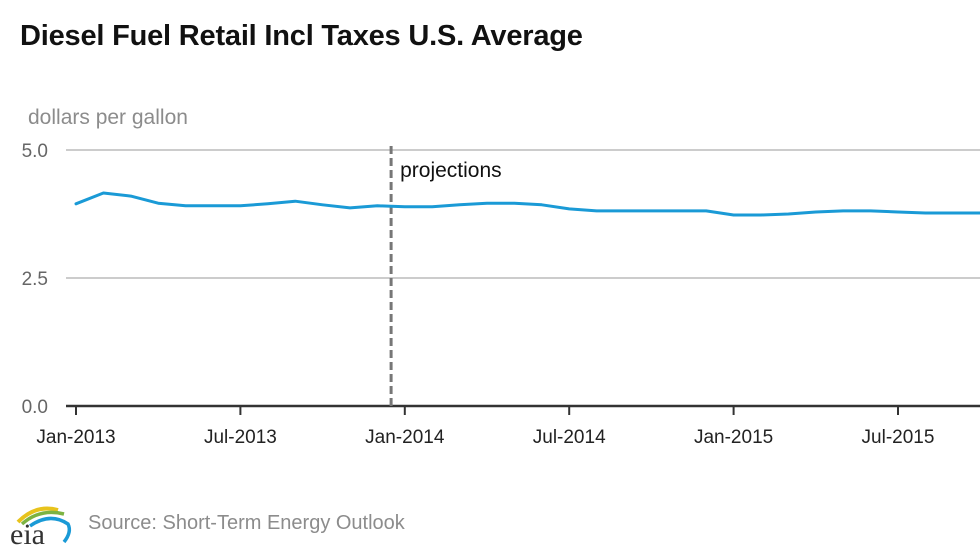  What do you see at coordinates (569, 437) in the screenshot?
I see `x-tick-label: Jul-2014` at bounding box center [569, 437].